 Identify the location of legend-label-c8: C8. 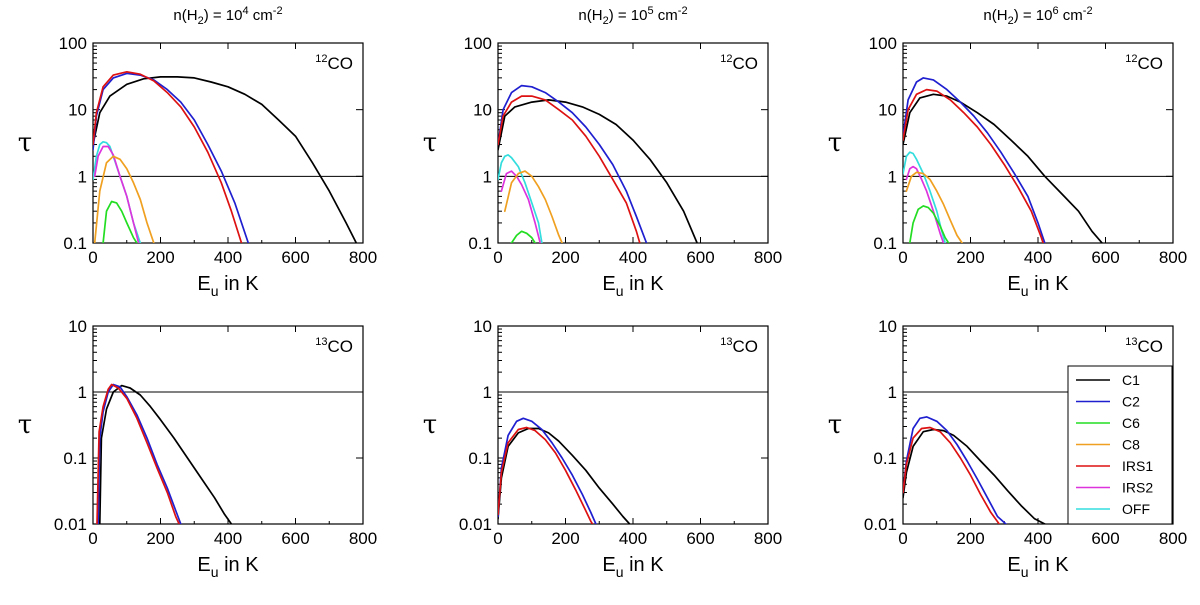
(1131, 445).